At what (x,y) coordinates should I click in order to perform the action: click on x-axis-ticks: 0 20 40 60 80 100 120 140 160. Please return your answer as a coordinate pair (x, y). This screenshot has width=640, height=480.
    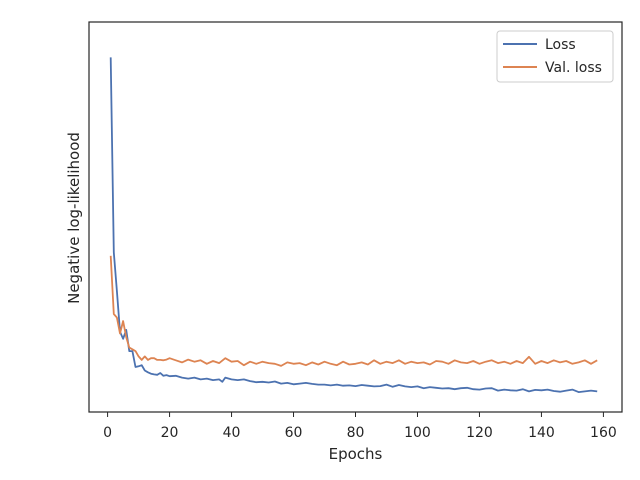
    Looking at the image, I should click on (360, 426).